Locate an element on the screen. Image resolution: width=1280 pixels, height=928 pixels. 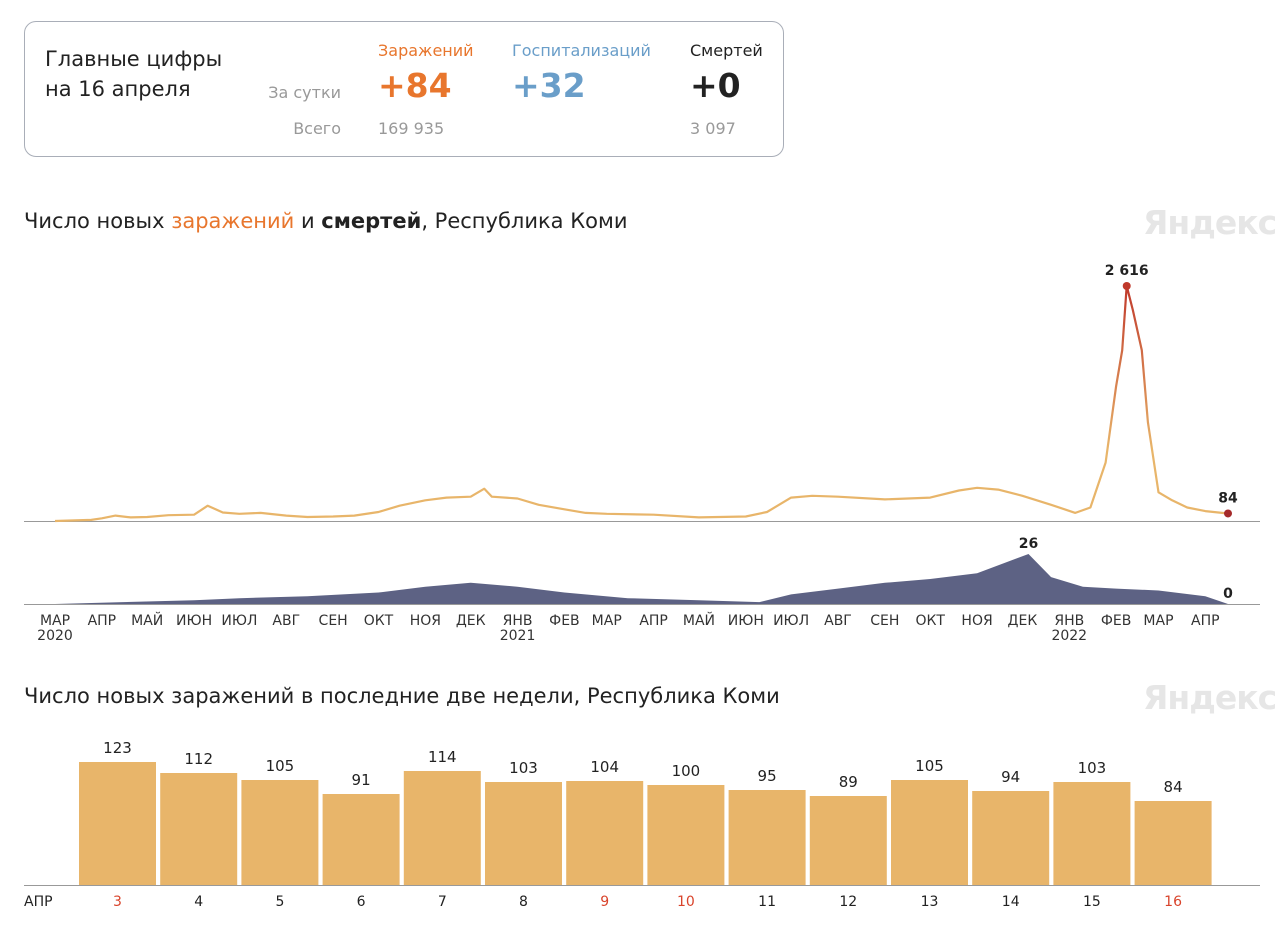
deaths-label: Смертей is located at coordinates (726, 50).